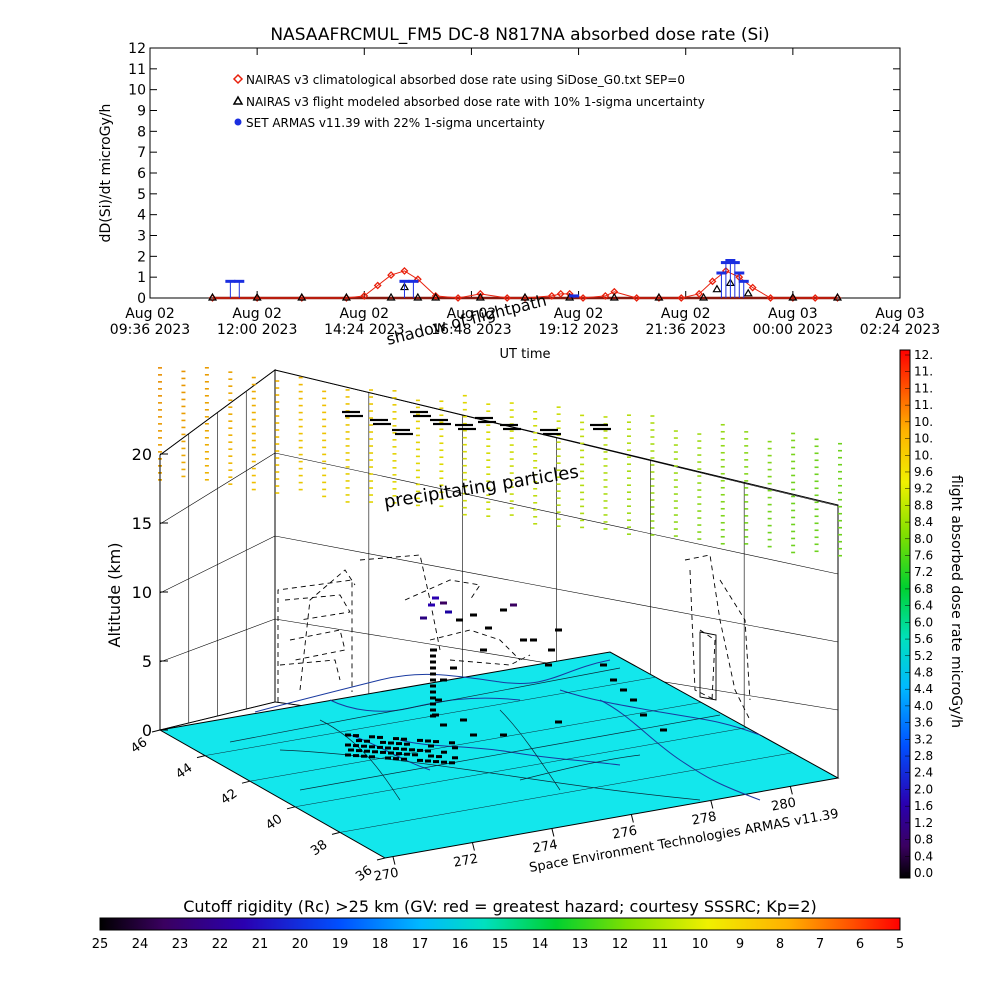  What do you see at coordinates (923, 840) in the screenshot?
I see `dose-tick-label: 0.8` at bounding box center [923, 840].